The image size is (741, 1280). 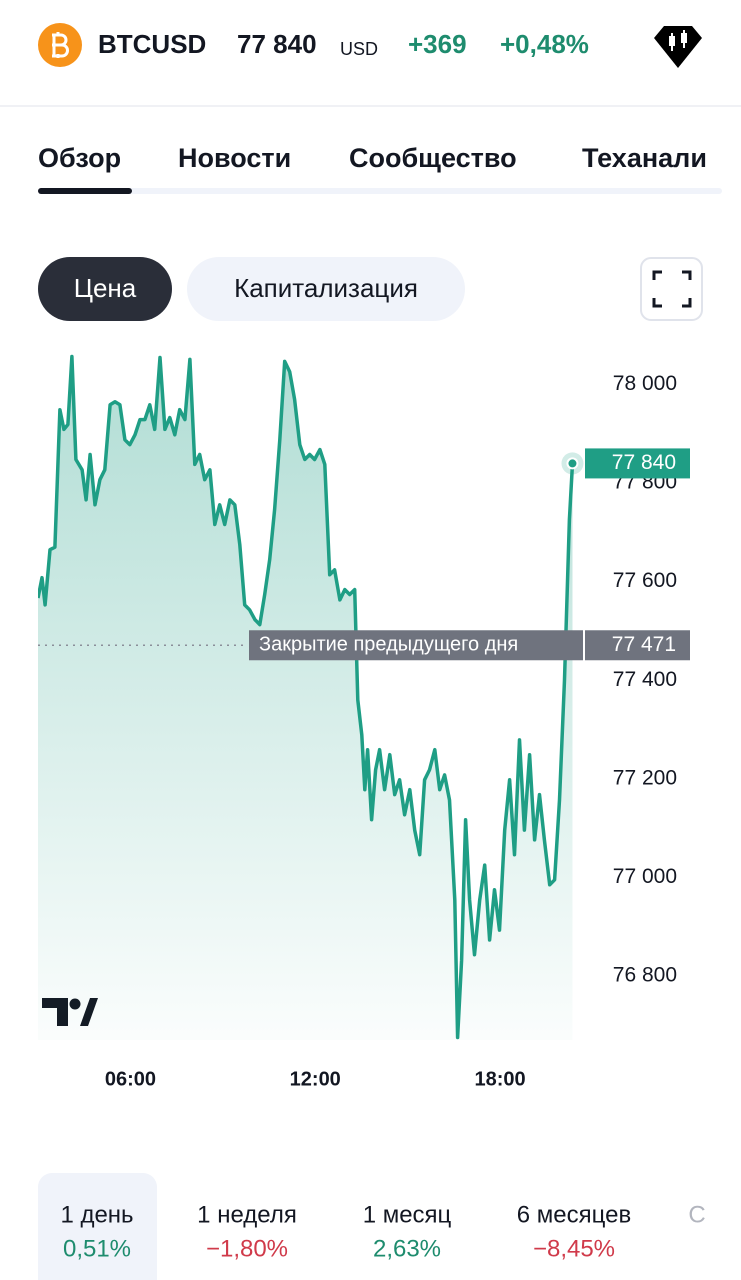 I want to click on toggle-active, so click(x=105, y=289).